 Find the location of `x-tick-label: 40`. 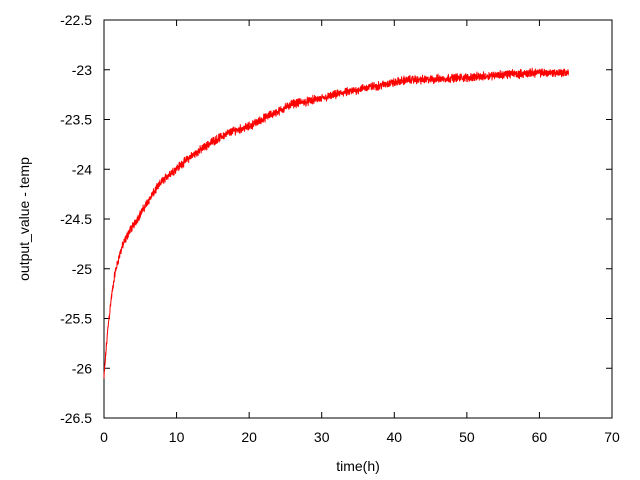

x-tick-label: 40 is located at coordinates (394, 437).